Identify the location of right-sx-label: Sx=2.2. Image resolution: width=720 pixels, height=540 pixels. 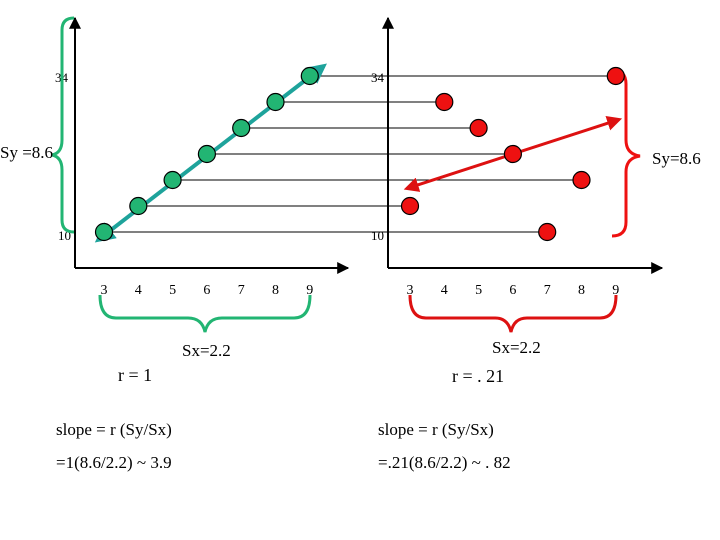
(516, 347).